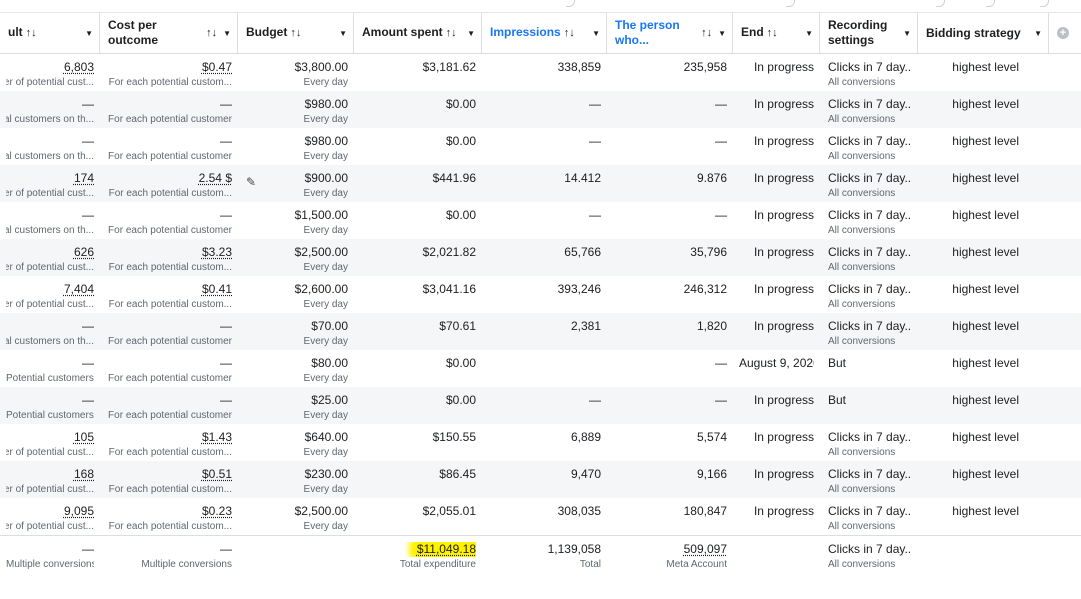  What do you see at coordinates (670, 33) in the screenshot?
I see `col-reach-header: The person who... ↑↓ ▼` at bounding box center [670, 33].